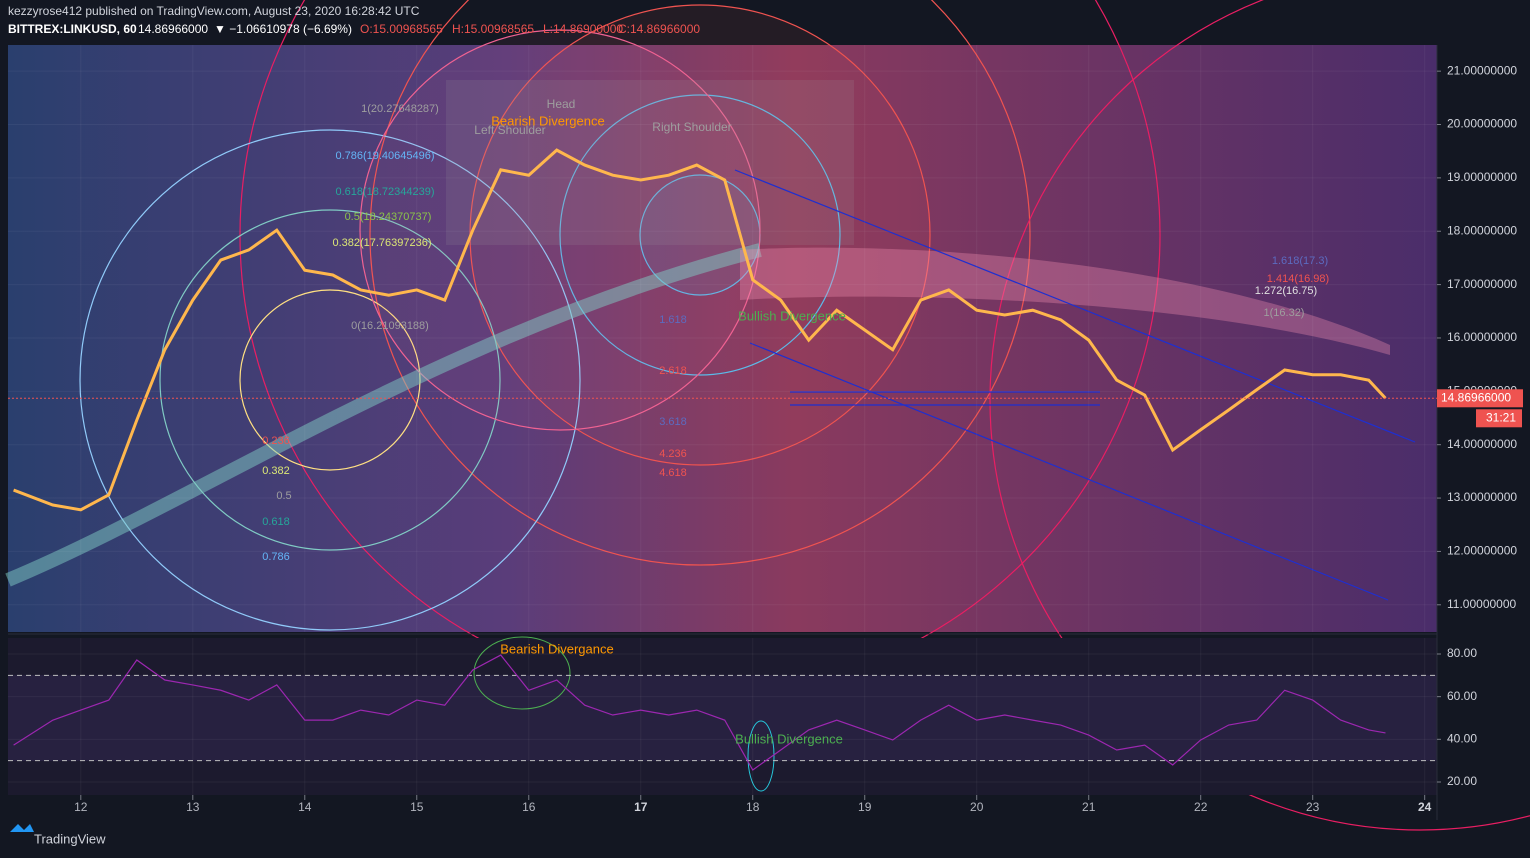  What do you see at coordinates (1482, 284) in the screenshot?
I see `y-tick-label: 17.00000000` at bounding box center [1482, 284].